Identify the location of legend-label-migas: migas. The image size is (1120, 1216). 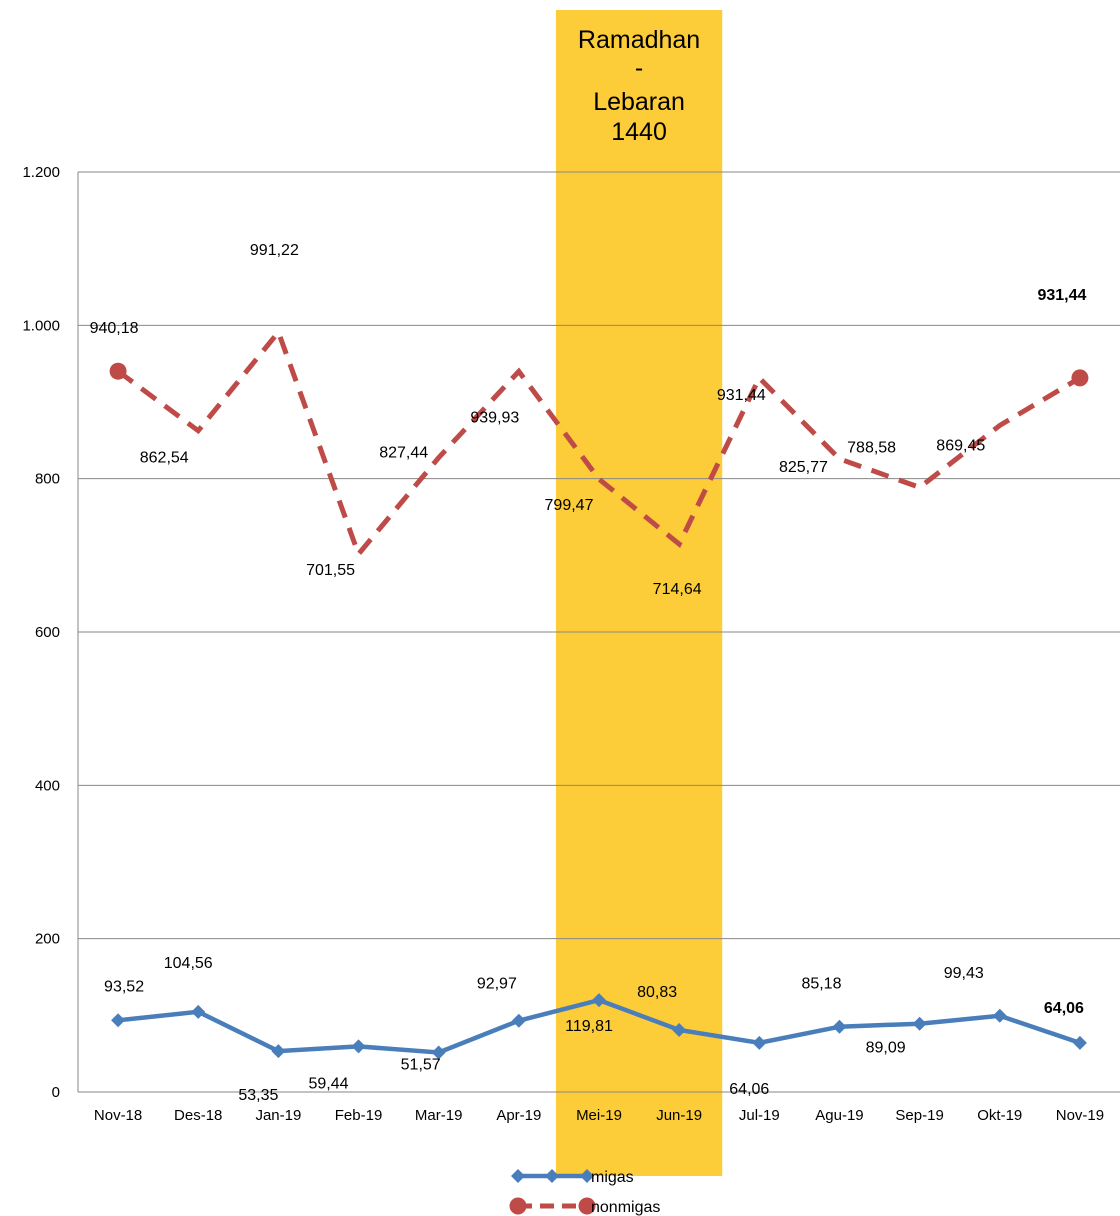
(612, 1177).